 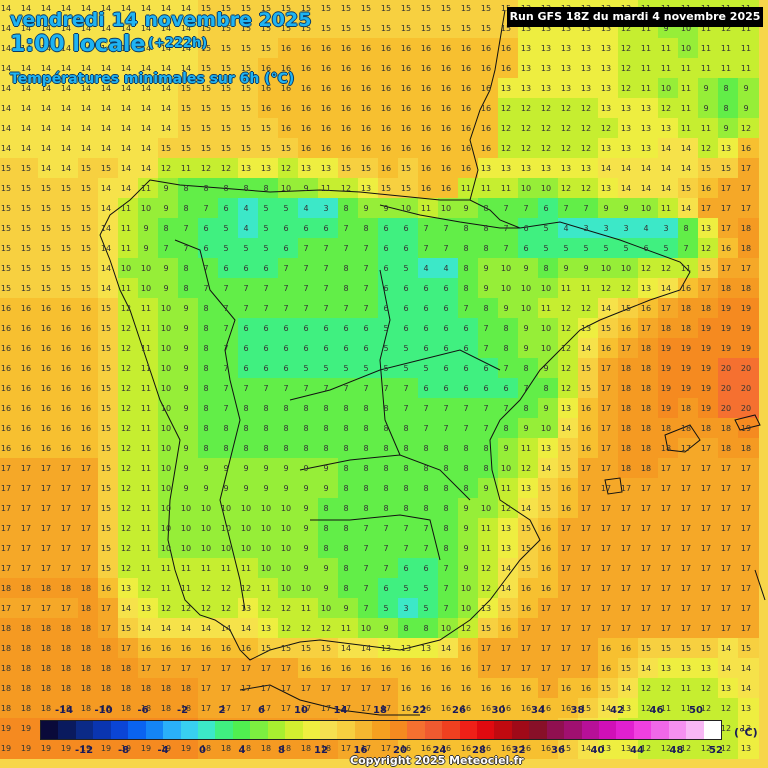 I want to click on scale-label-bottom: 24, so click(x=439, y=750).